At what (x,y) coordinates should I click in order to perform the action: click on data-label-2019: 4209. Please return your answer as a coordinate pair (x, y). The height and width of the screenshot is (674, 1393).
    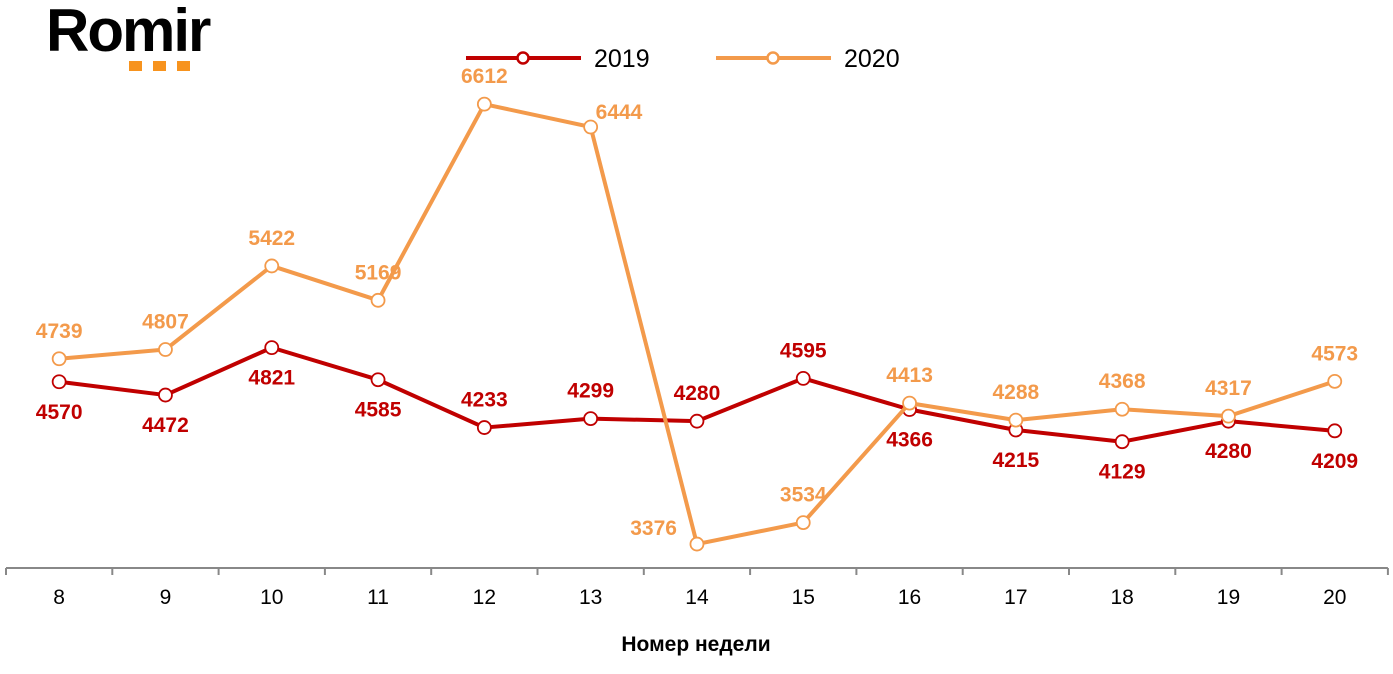
    Looking at the image, I should click on (1334, 461).